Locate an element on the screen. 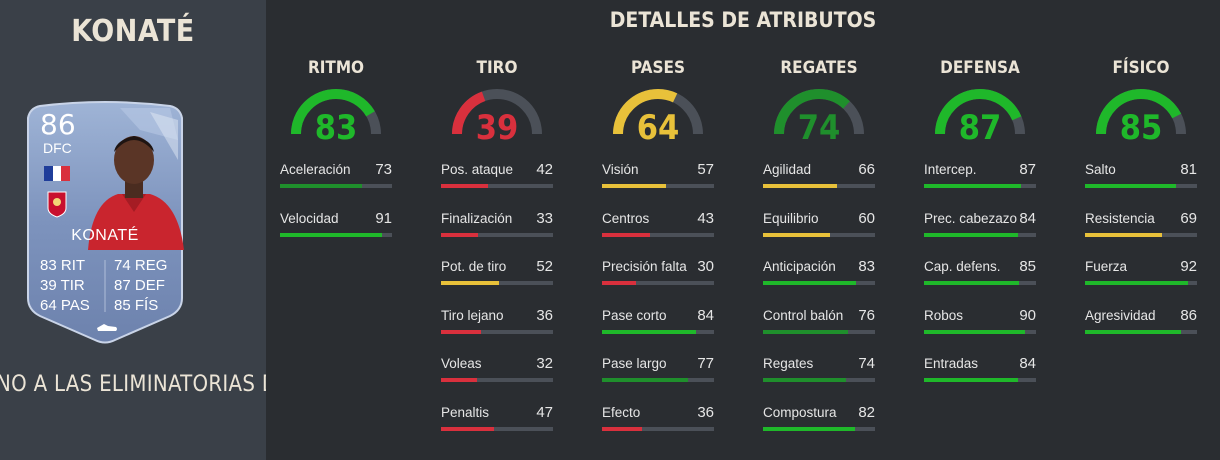 This screenshot has width=1220, height=460. attribute-row: Equilibrio 60 is located at coordinates (819, 229).